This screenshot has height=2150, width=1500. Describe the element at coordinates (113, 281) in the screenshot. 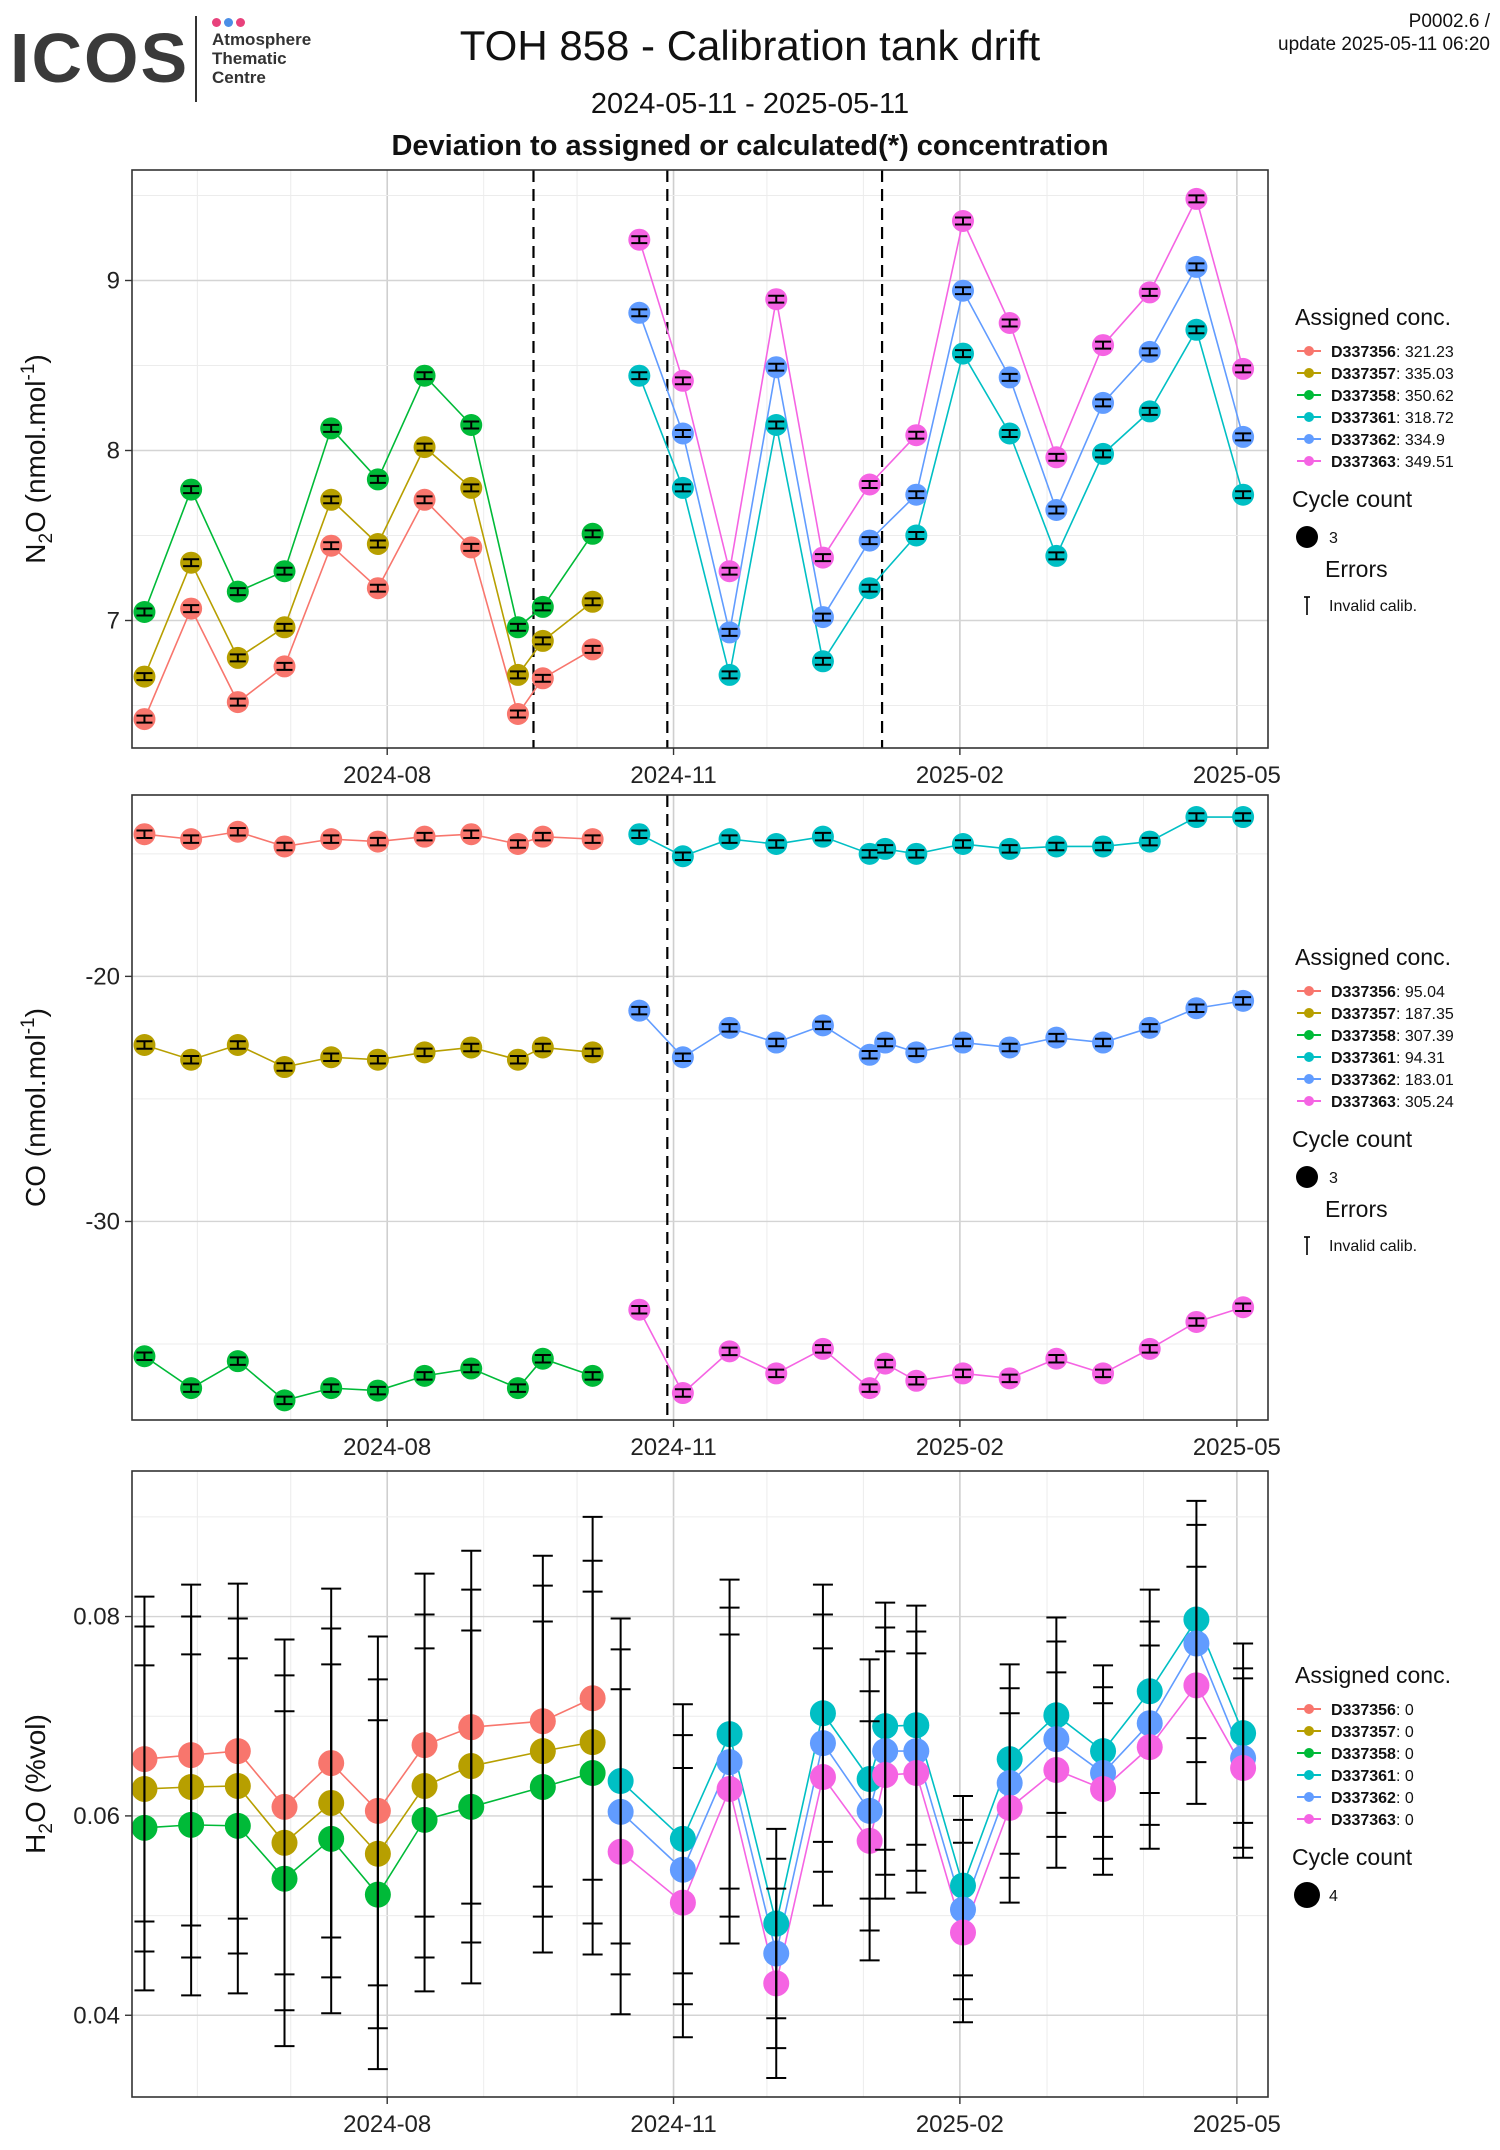

I see `y-tick-label: 9` at that location.